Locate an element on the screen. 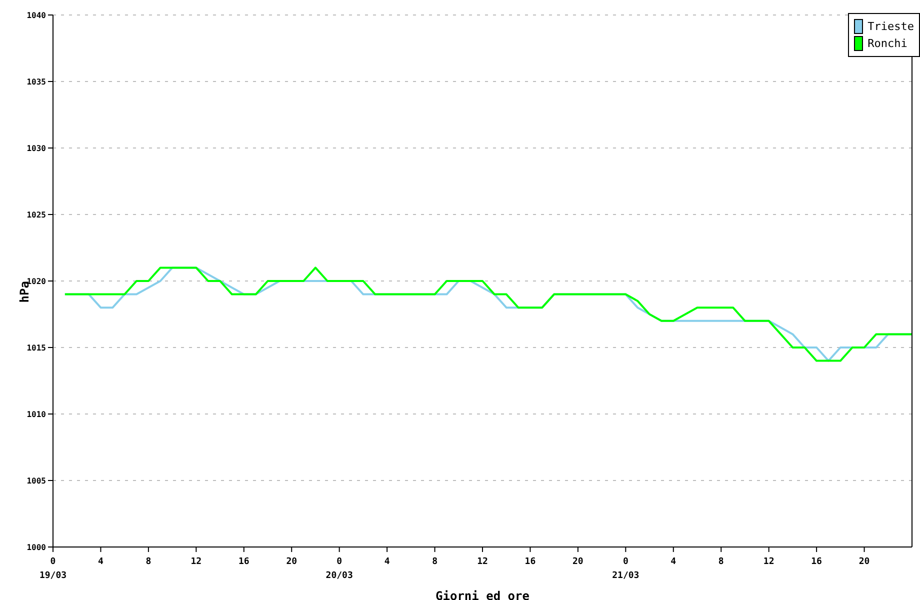  y-tick-label: 1035 is located at coordinates (36, 81).